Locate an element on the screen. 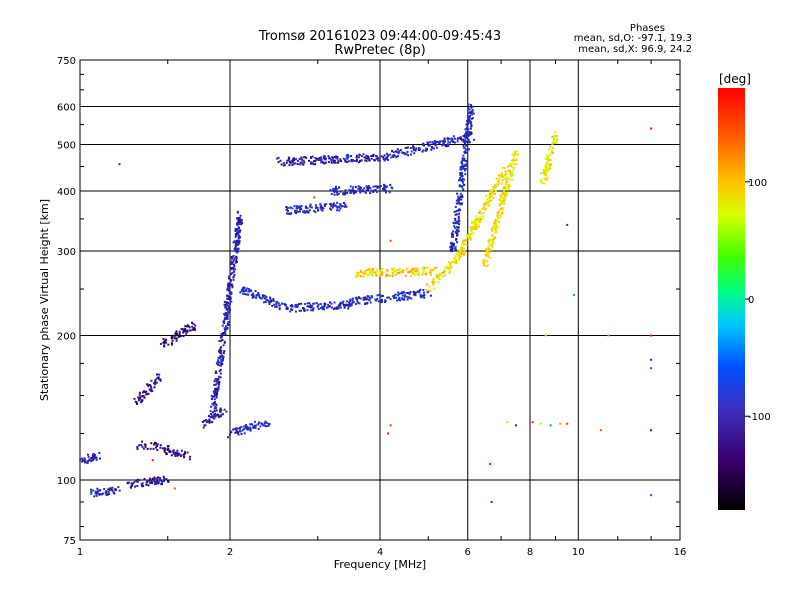 This screenshot has height=600, width=800. x-tick-label: 4 is located at coordinates (380, 552).